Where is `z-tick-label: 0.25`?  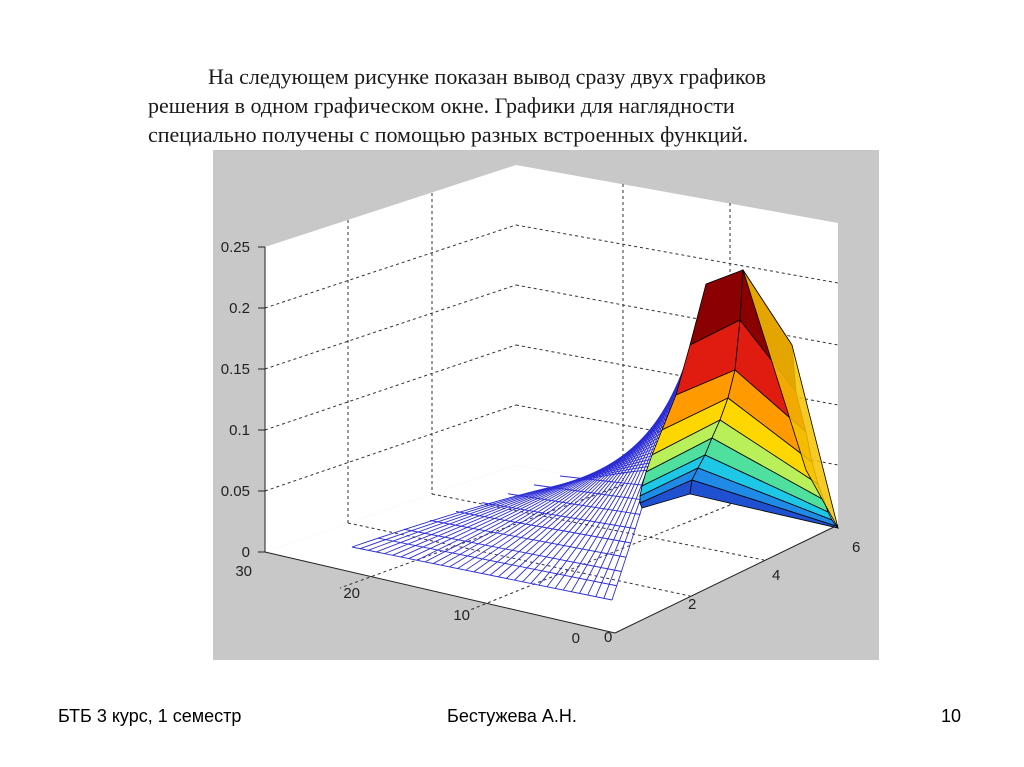 z-tick-label: 0.25 is located at coordinates (235, 247).